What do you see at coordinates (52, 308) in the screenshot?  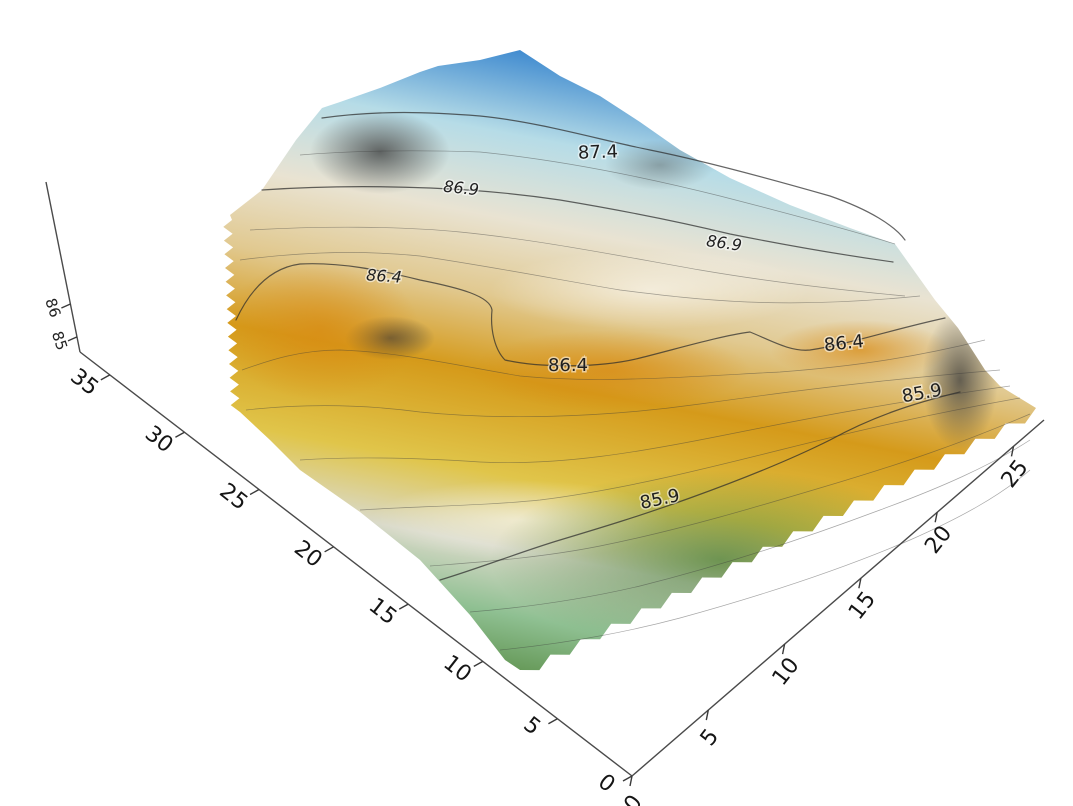 I see `z-tick-label: 86` at bounding box center [52, 308].